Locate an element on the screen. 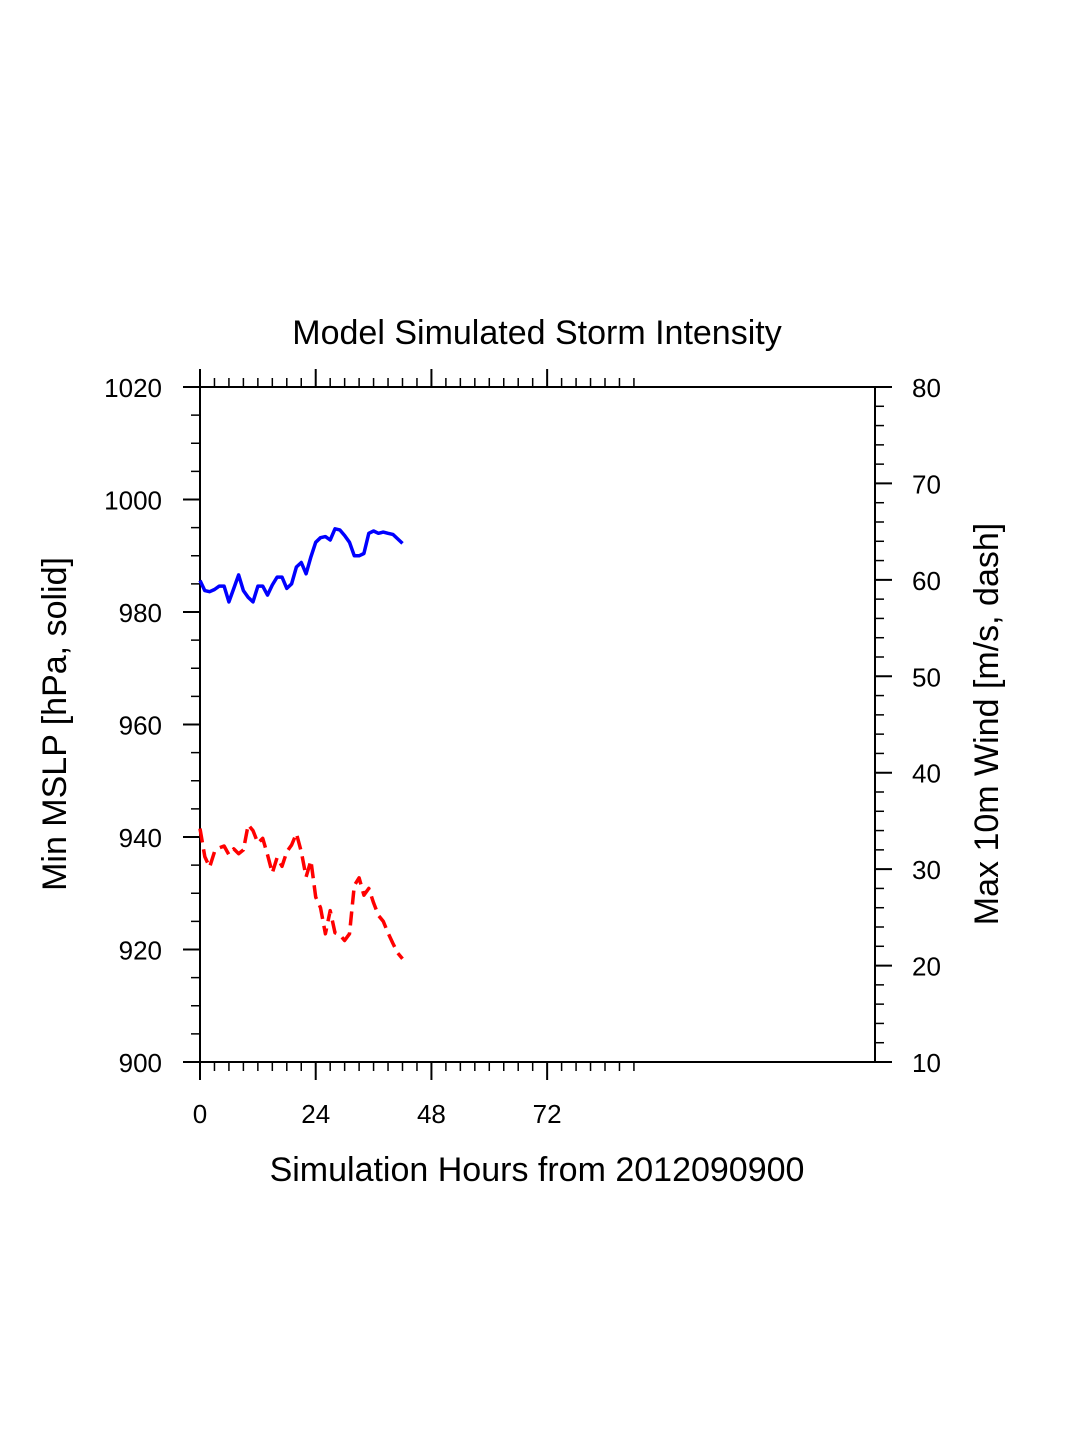 The height and width of the screenshot is (1450, 1075). y-right-tick-label: 60 is located at coordinates (926, 581).